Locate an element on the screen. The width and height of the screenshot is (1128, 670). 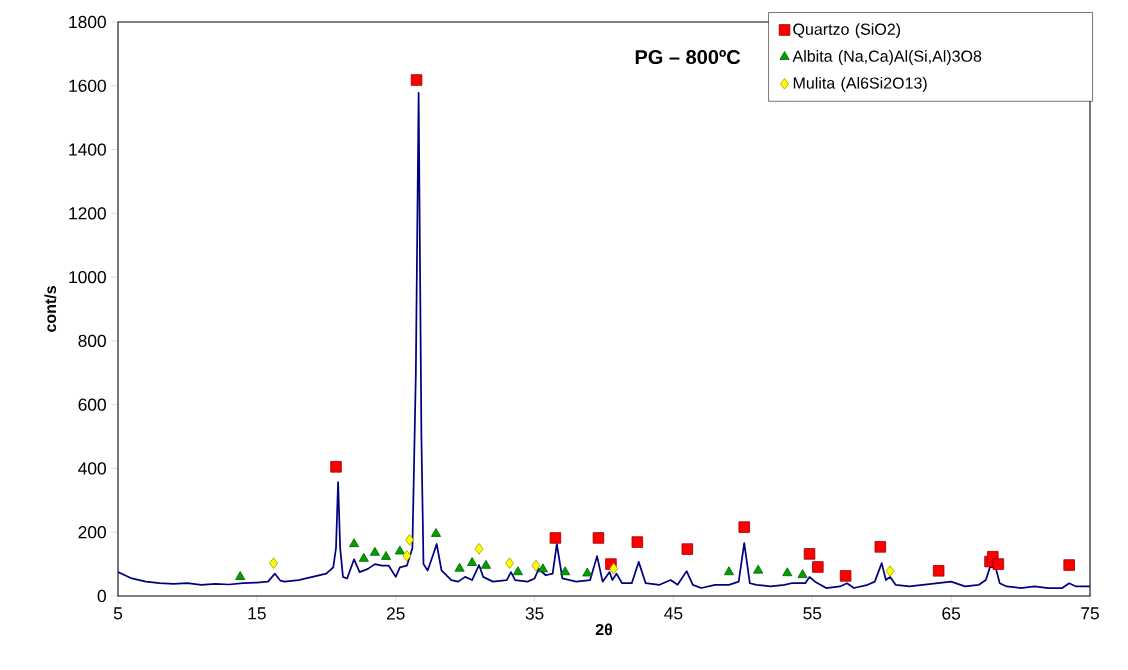
y-tick-label: 0 is located at coordinates (101, 596).